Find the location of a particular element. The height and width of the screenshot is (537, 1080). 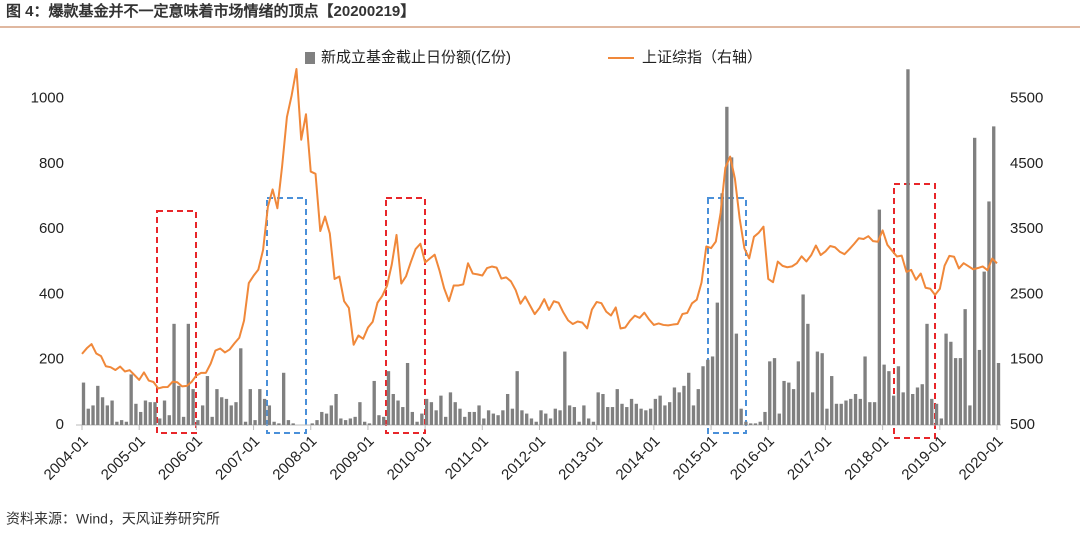

x-tick-label: 2013-01 is located at coordinates (580, 458).